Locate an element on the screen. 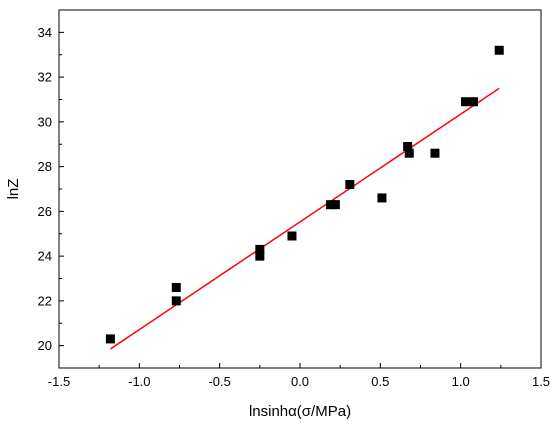 The height and width of the screenshot is (428, 550). y-tick-label: 34 is located at coordinates (45, 32).